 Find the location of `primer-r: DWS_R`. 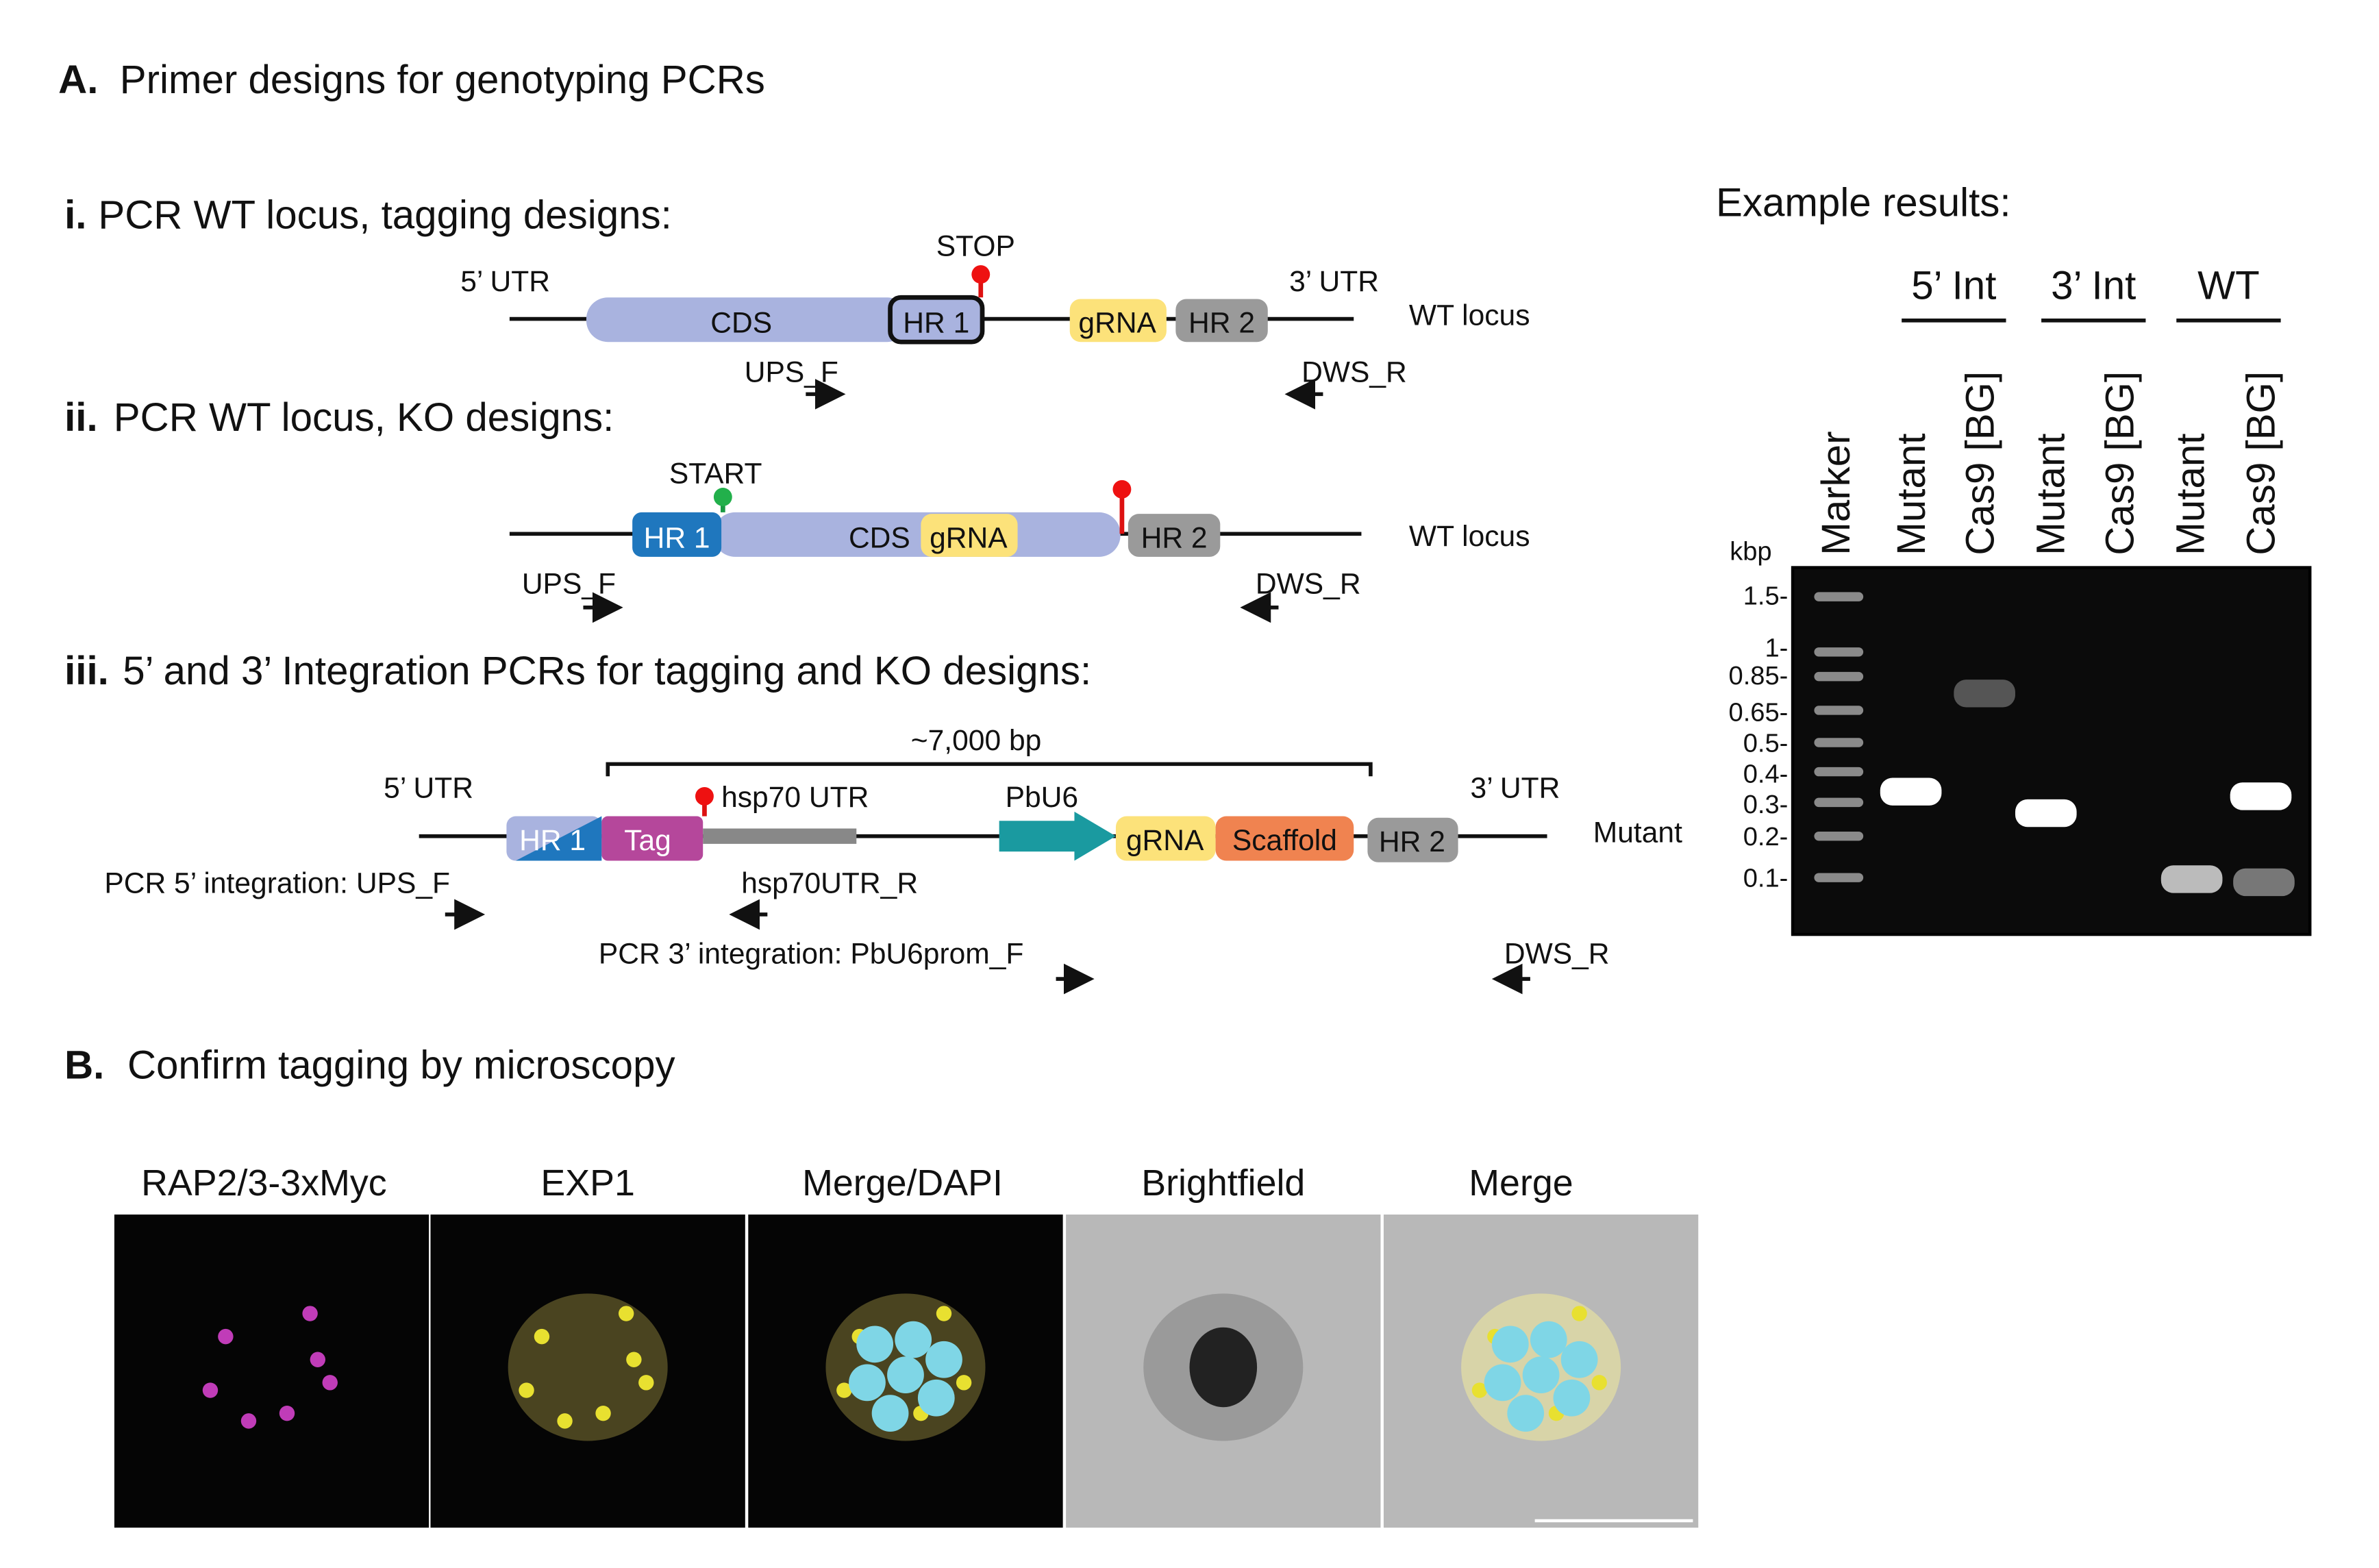

primer-r: DWS_R is located at coordinates (1354, 372).